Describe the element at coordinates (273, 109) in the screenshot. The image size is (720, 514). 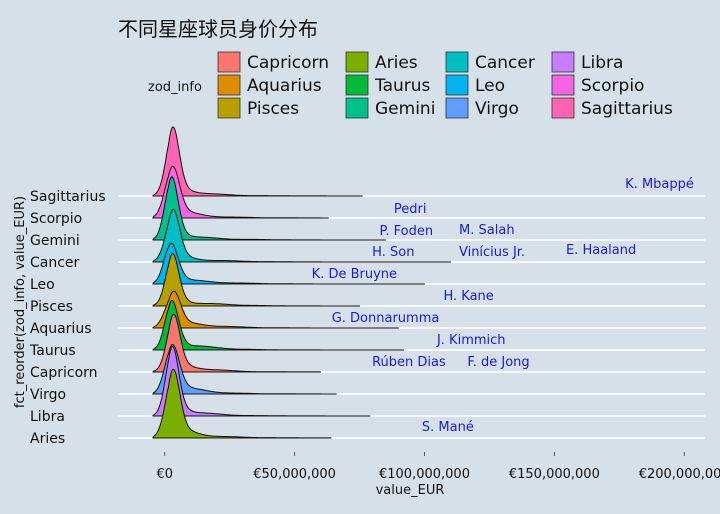
I see `legend-label: Pisces` at that location.